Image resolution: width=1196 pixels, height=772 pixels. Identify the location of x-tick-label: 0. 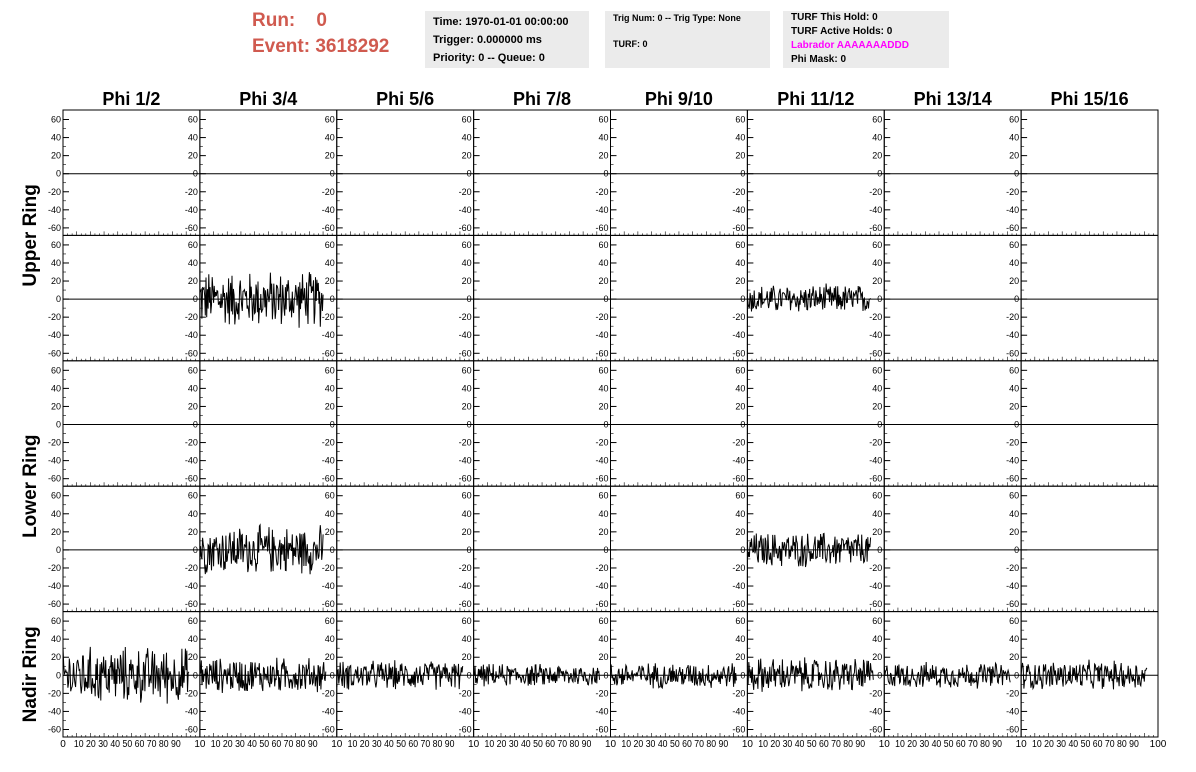
(63, 744).